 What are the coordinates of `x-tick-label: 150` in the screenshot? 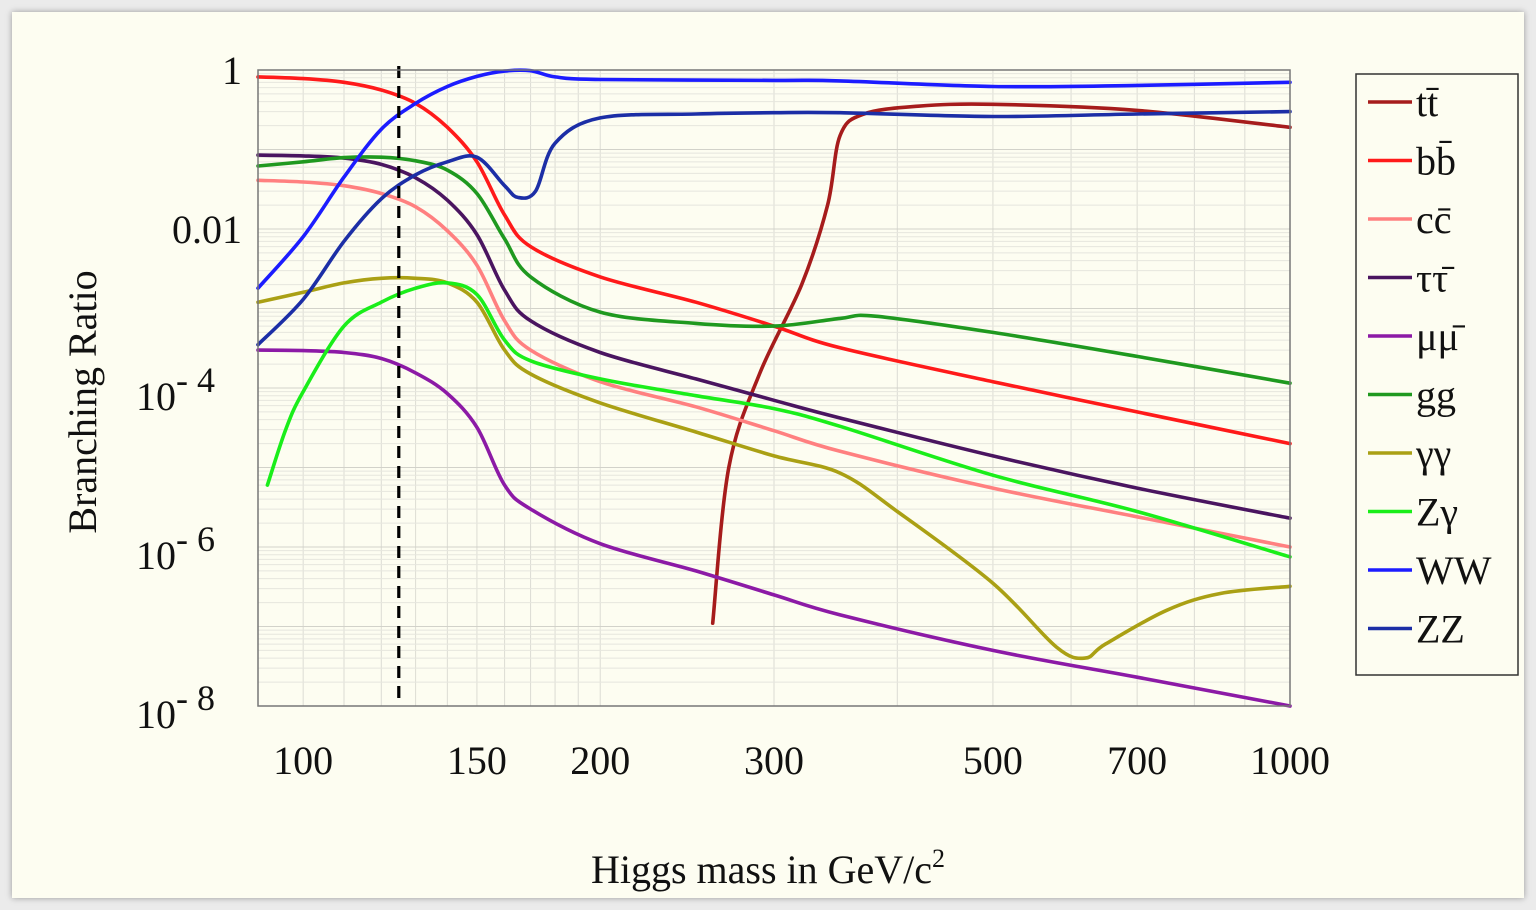 It's located at (477, 760).